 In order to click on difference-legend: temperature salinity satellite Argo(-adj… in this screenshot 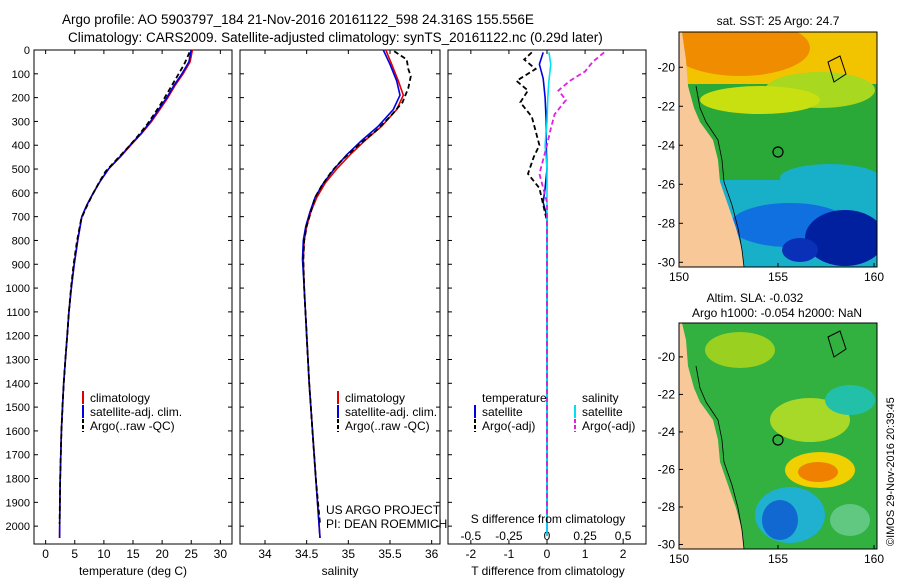, I will do `click(554, 412)`.